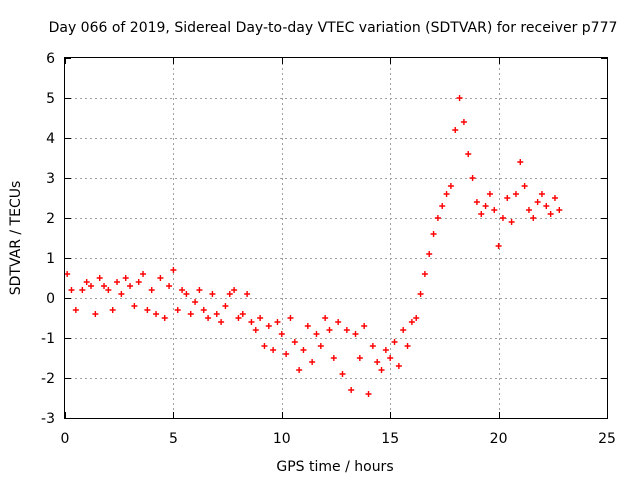 The image size is (640, 480). Describe the element at coordinates (50, 219) in the screenshot. I see `y-tick-label: 2` at that location.